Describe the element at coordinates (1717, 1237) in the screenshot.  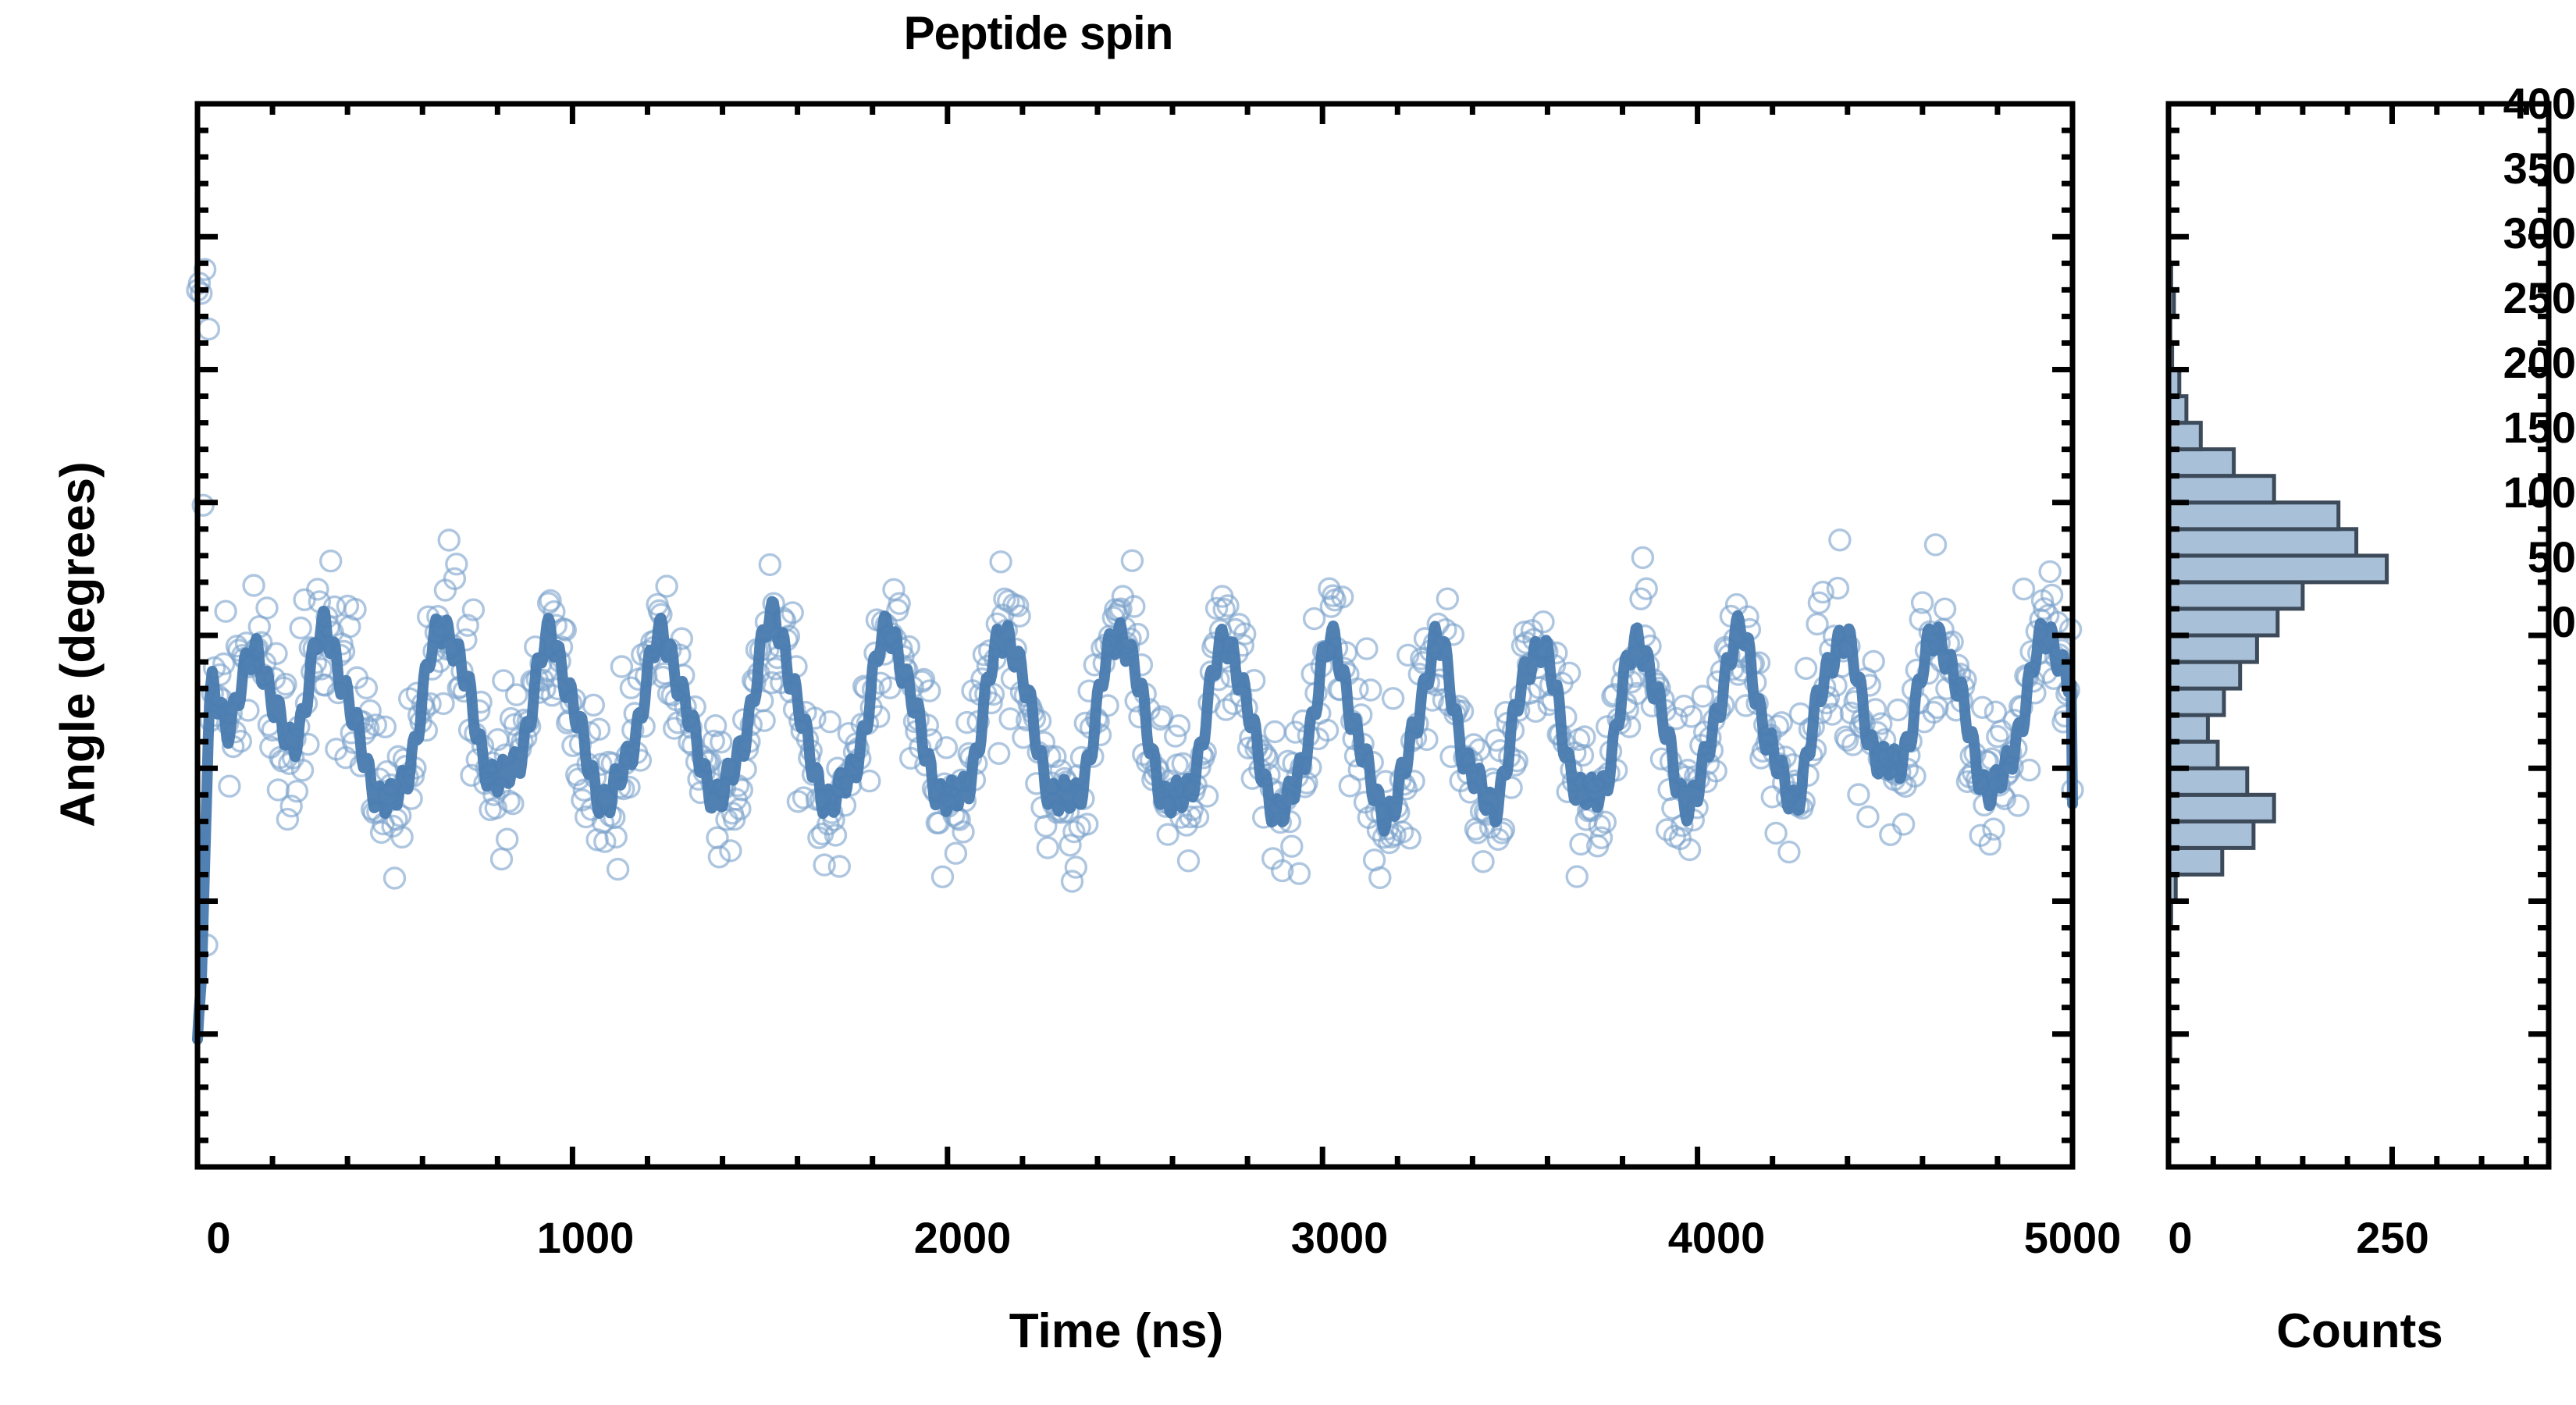
I see `x-tick-4000: 4000` at that location.